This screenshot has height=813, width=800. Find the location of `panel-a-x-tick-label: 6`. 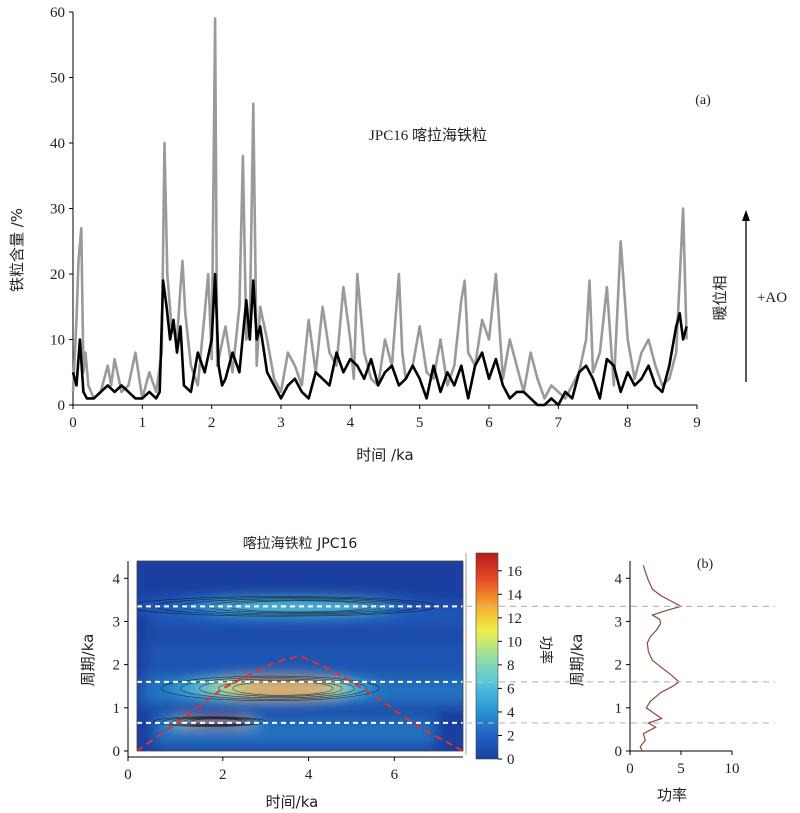

panel-a-x-tick-label: 6 is located at coordinates (489, 423).